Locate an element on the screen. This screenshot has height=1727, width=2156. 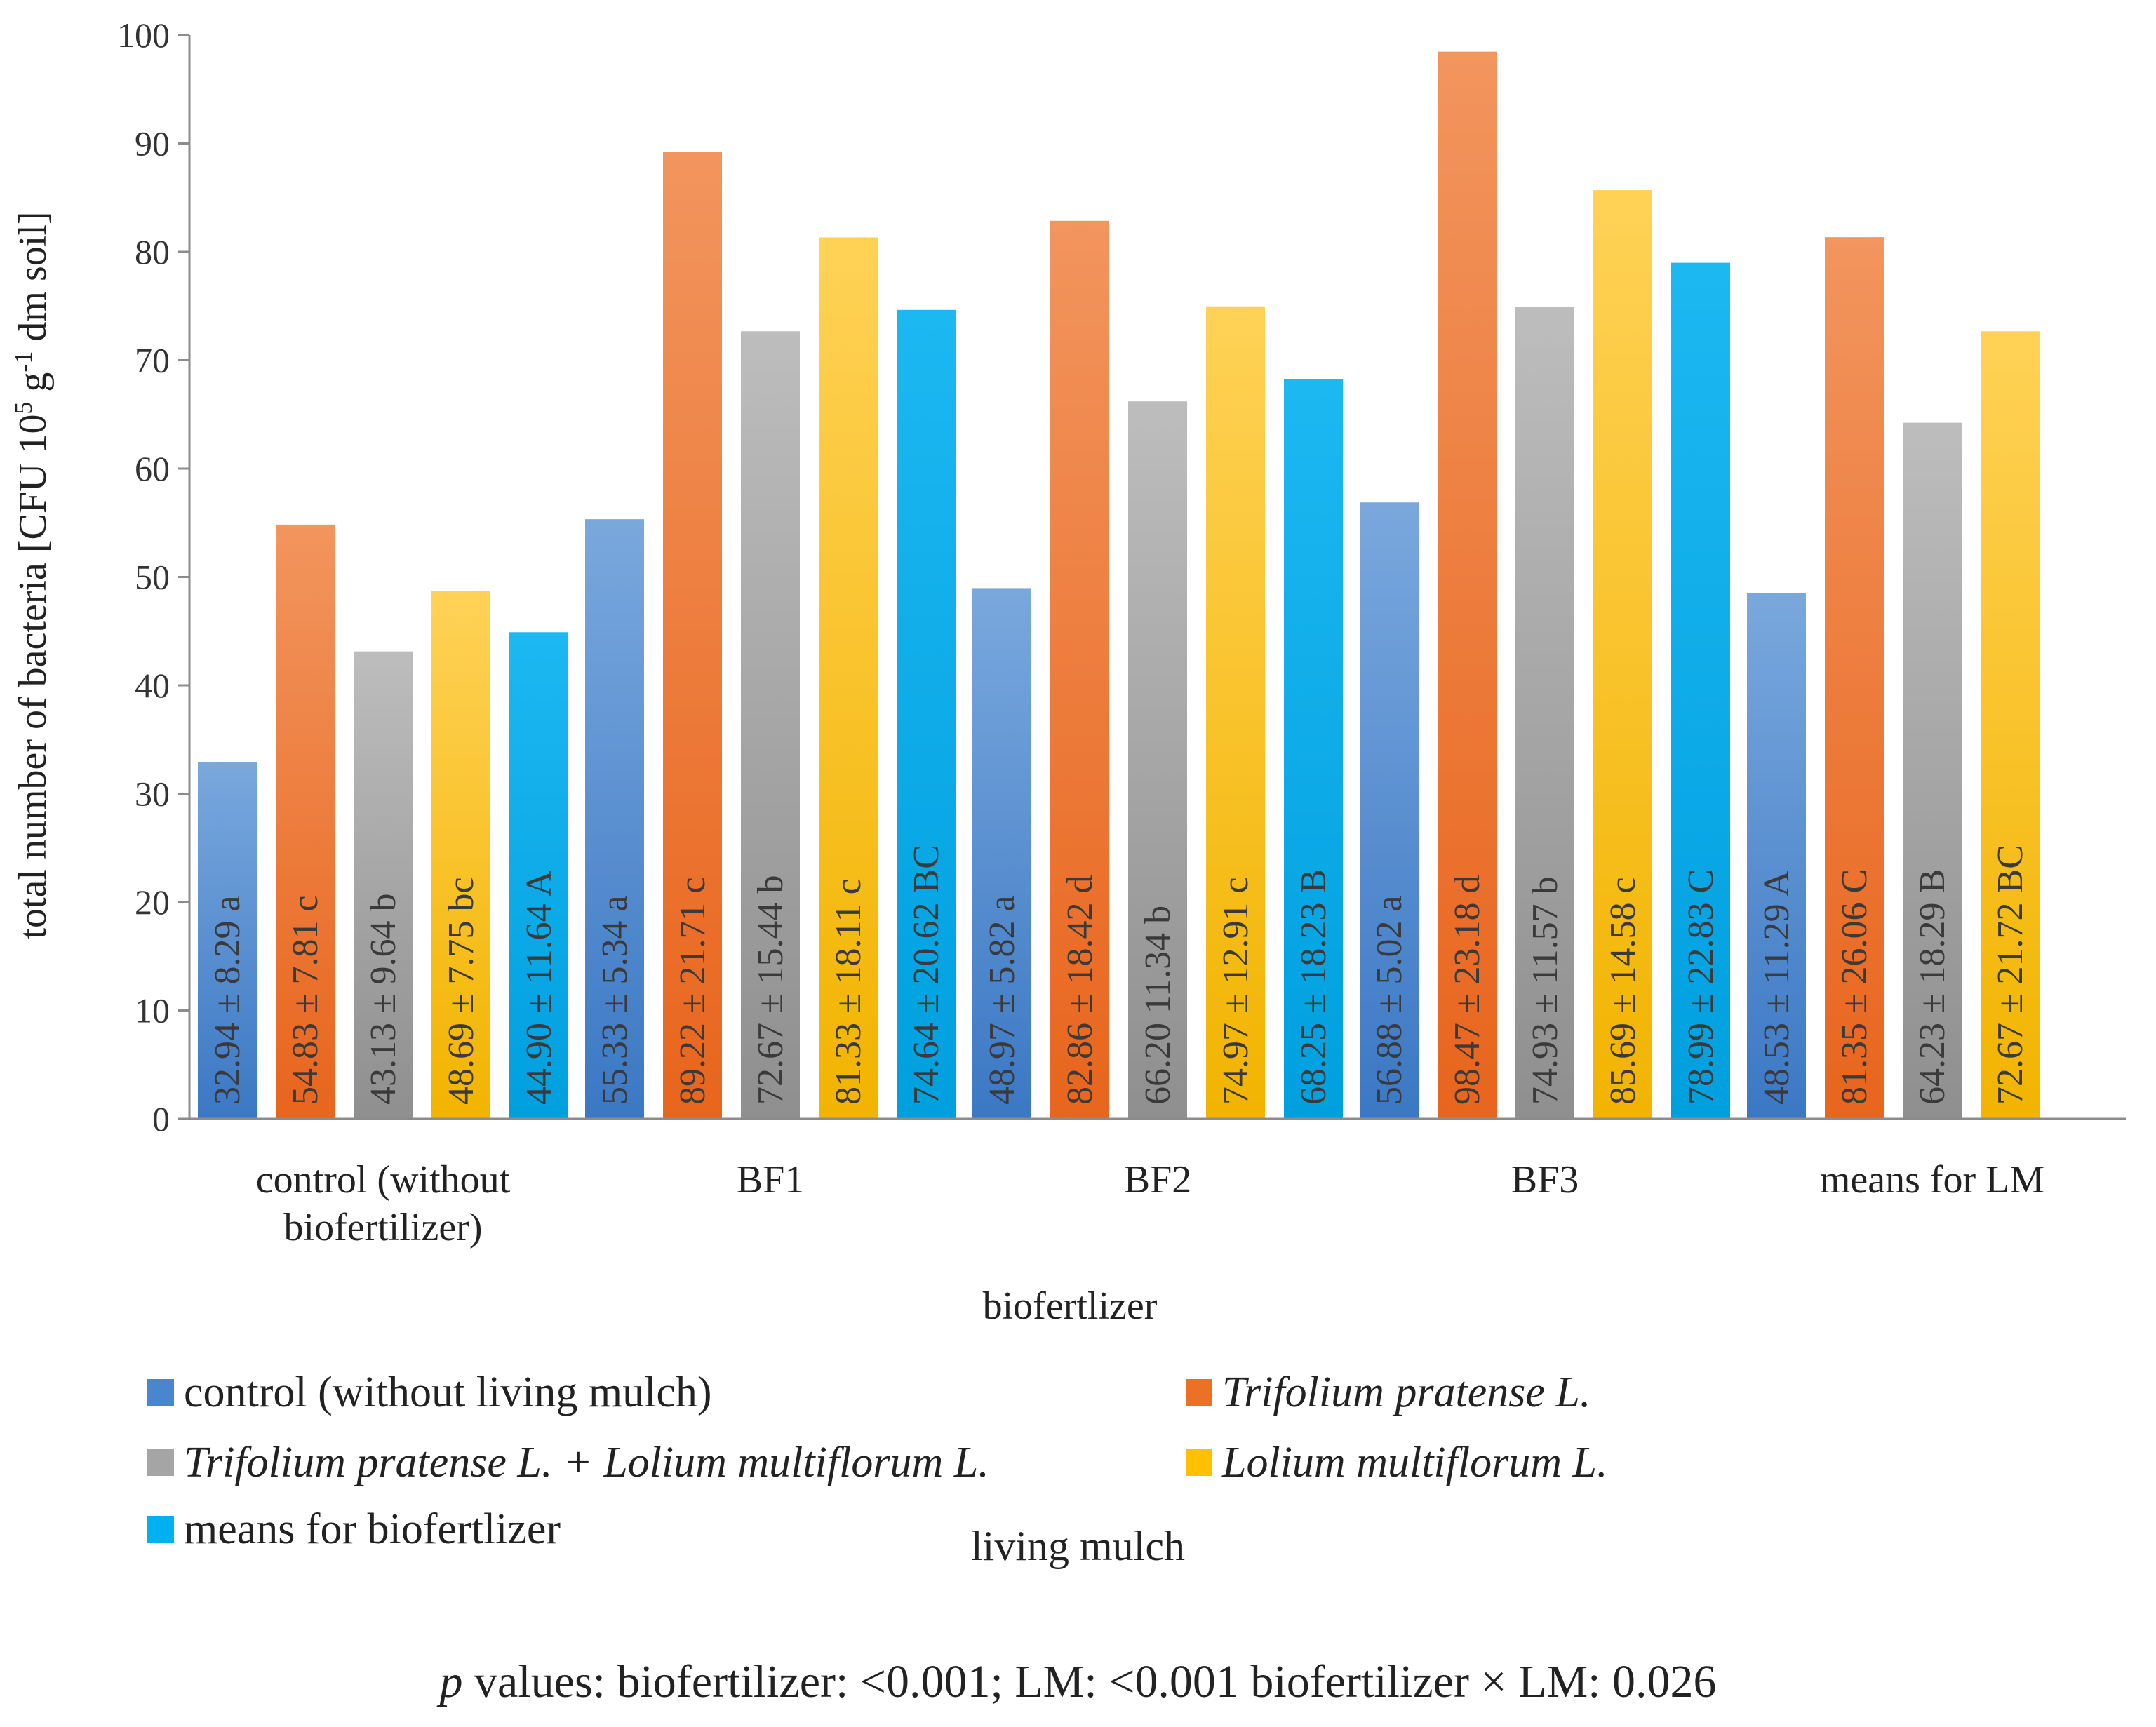
y-tick-label: 40 is located at coordinates (152, 685).